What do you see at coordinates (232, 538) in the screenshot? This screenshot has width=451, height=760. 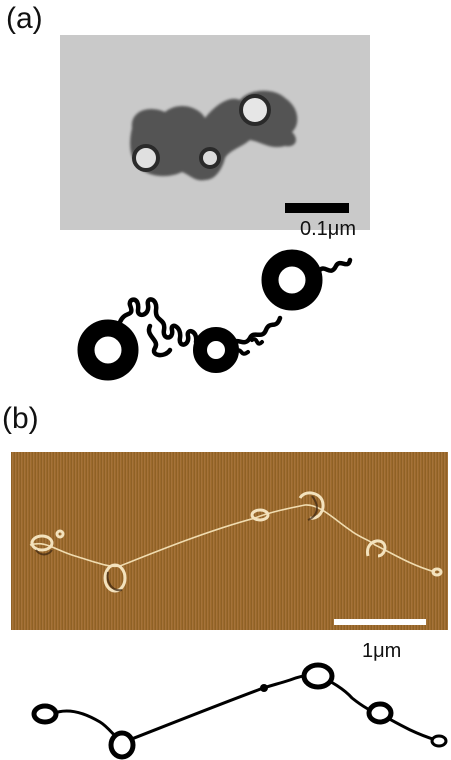 I see `afm-strand` at bounding box center [232, 538].